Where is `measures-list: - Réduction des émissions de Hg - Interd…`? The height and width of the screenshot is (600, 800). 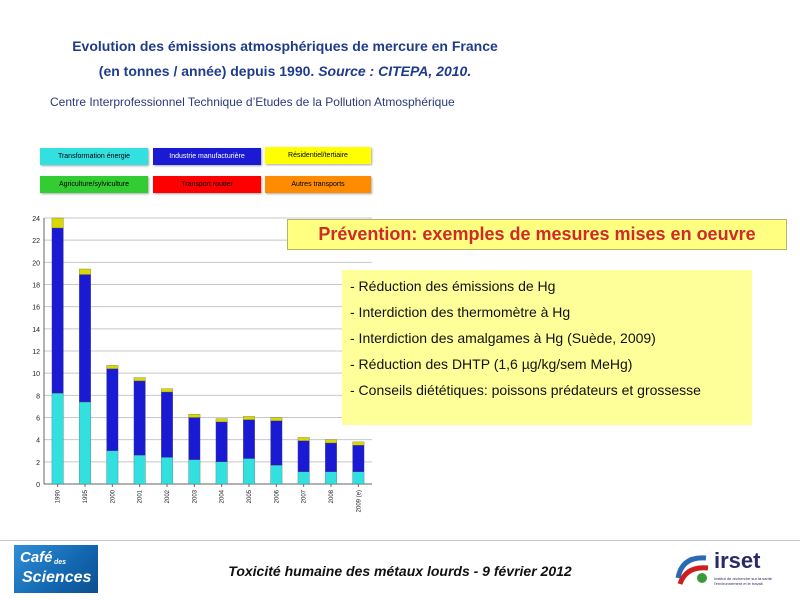 measures-list: - Réduction des émissions de Hg - Interd… is located at coordinates (547, 347).